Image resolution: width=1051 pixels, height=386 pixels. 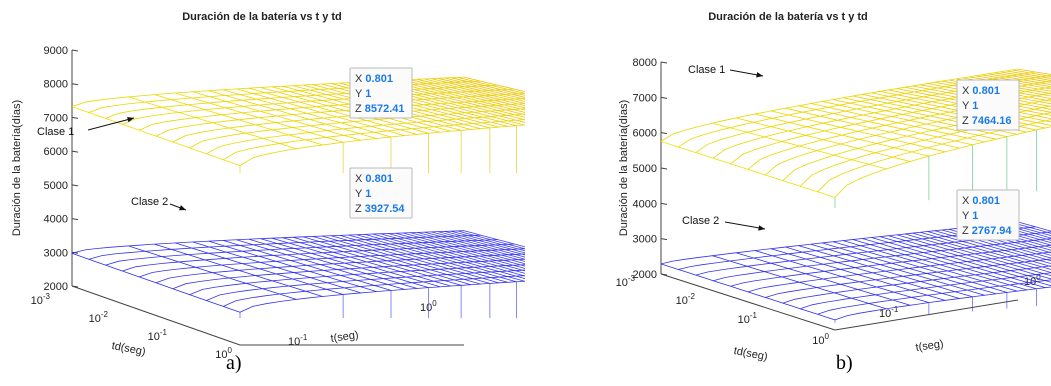 I want to click on y-tick-label: 10-1, so click(x=298, y=340).